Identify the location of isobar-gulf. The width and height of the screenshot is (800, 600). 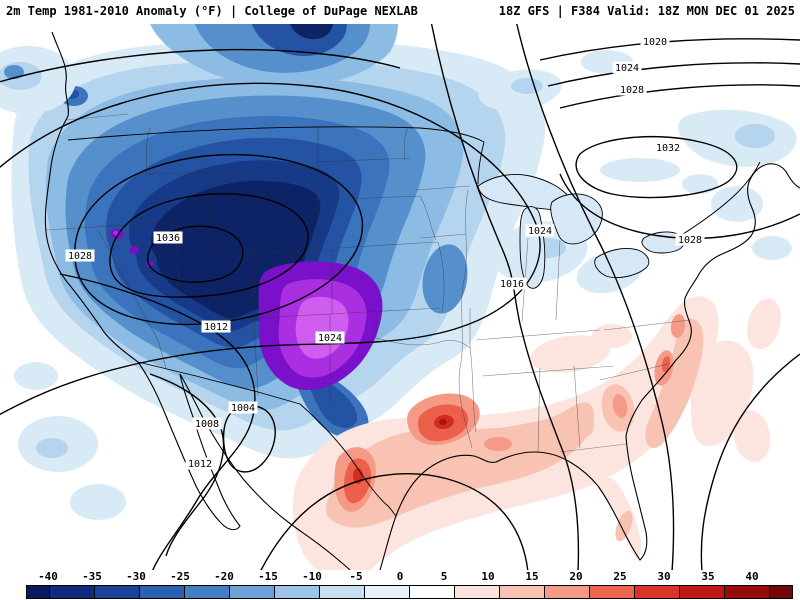
(394, 521).